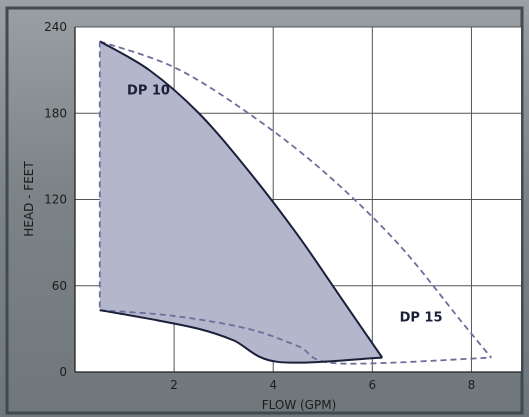 The width and height of the screenshot is (529, 417). Describe the element at coordinates (174, 385) in the screenshot. I see `x-tick-label: 2` at that location.